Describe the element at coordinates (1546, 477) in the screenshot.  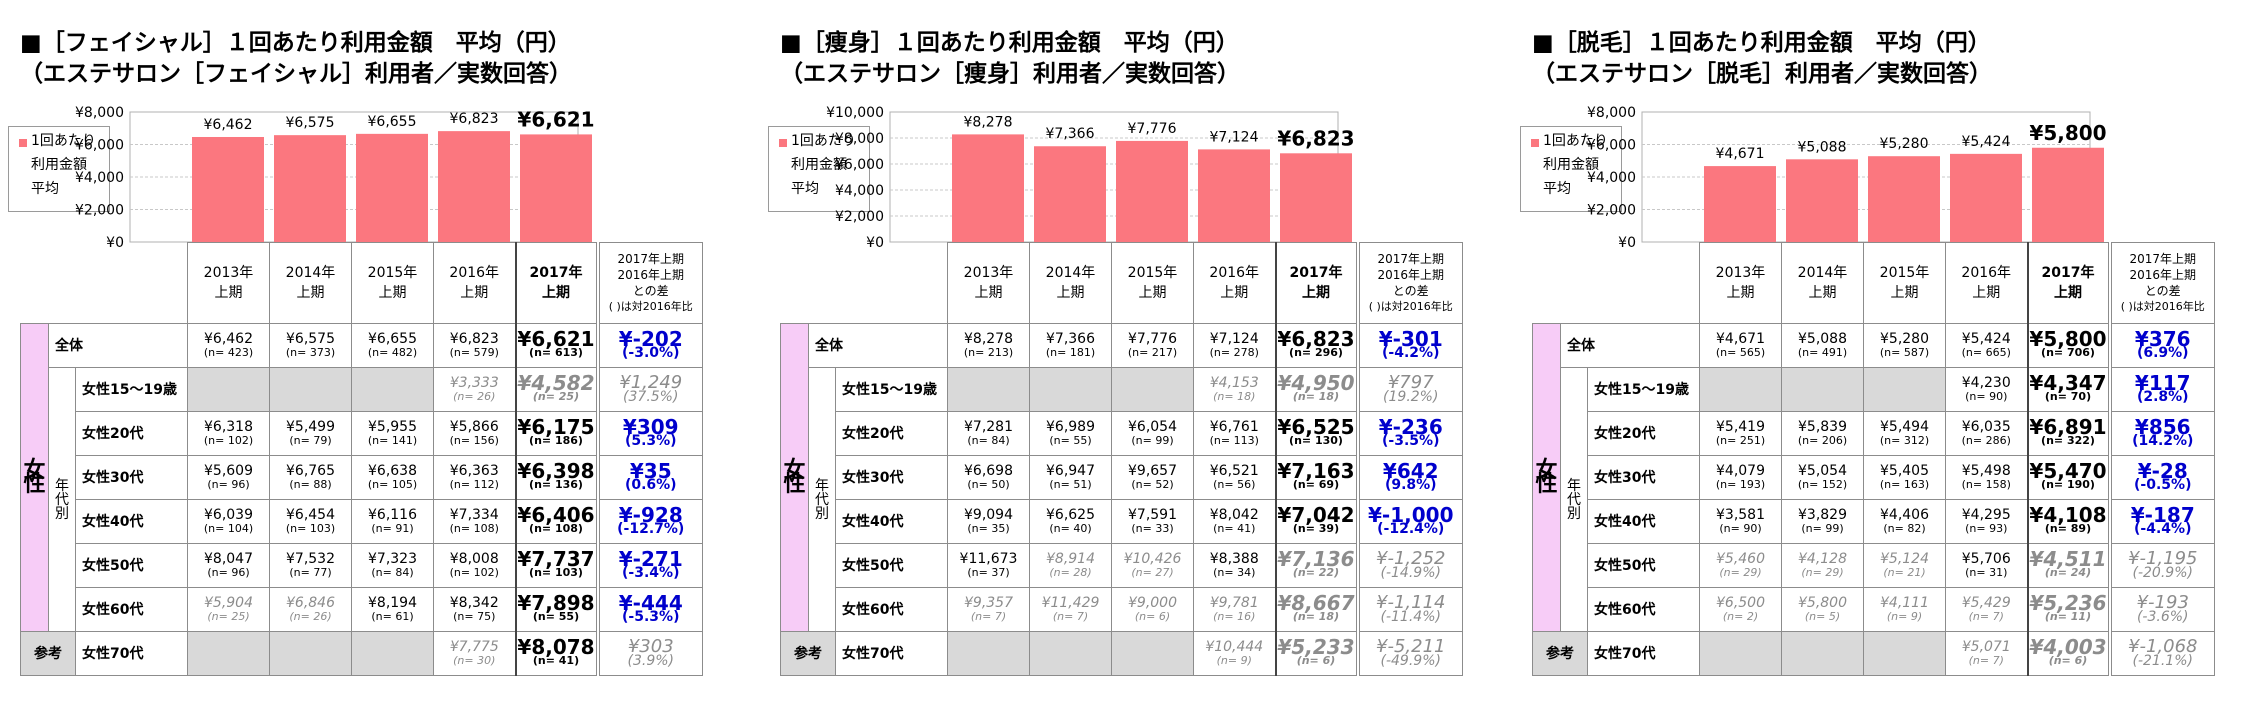
I see `female-label: 女性` at that location.